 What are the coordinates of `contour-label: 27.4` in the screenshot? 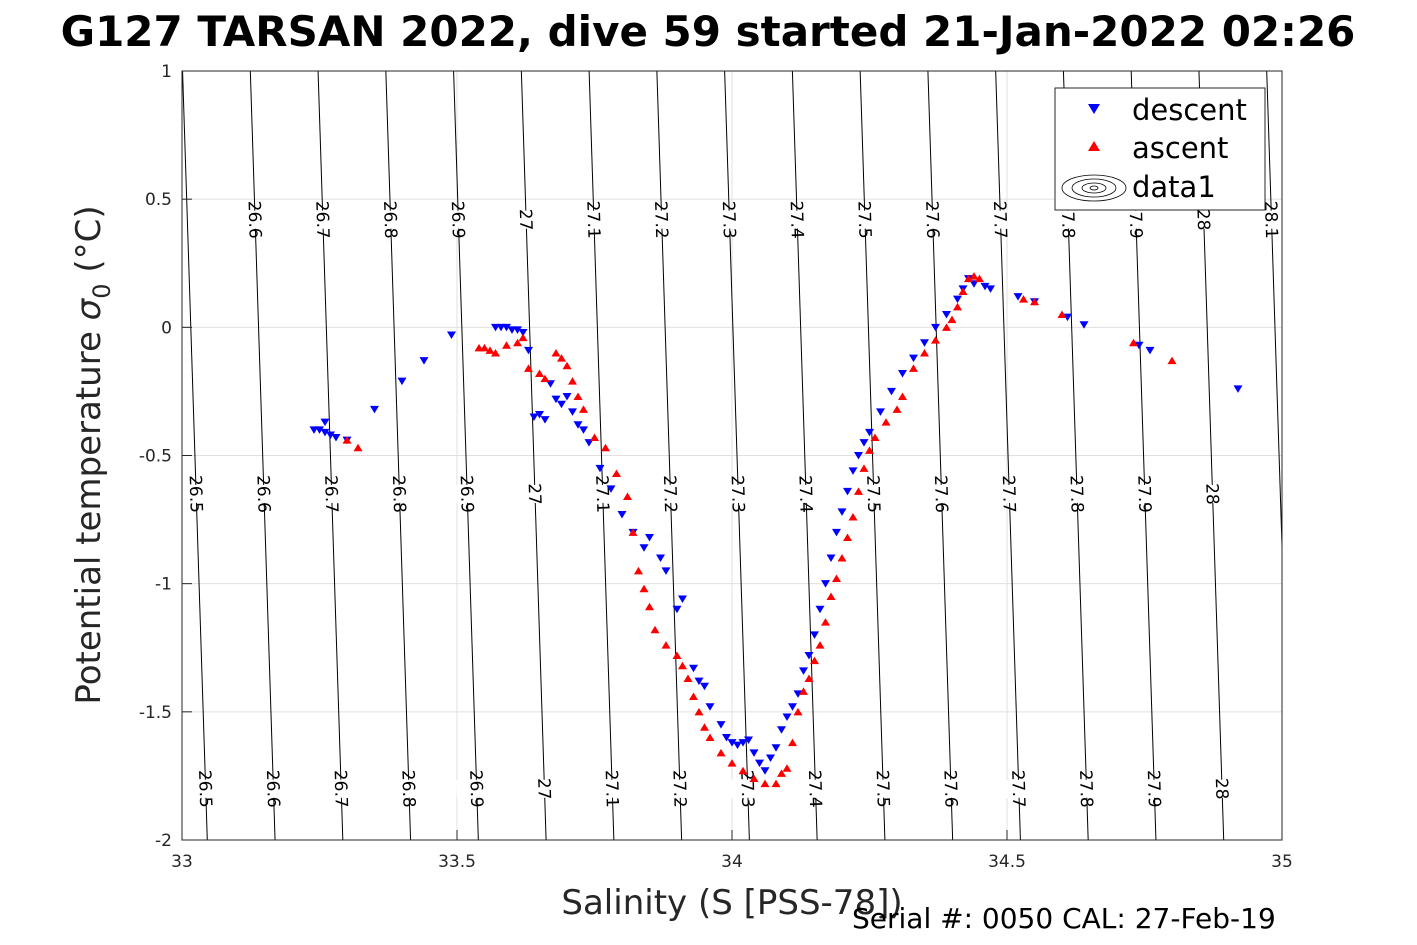 It's located at (804, 494).